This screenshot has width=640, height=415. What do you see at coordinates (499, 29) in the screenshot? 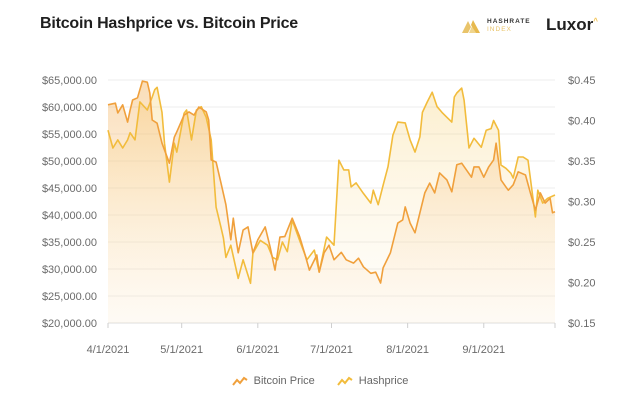
I see `logo-text-index: INDEX` at bounding box center [499, 29].